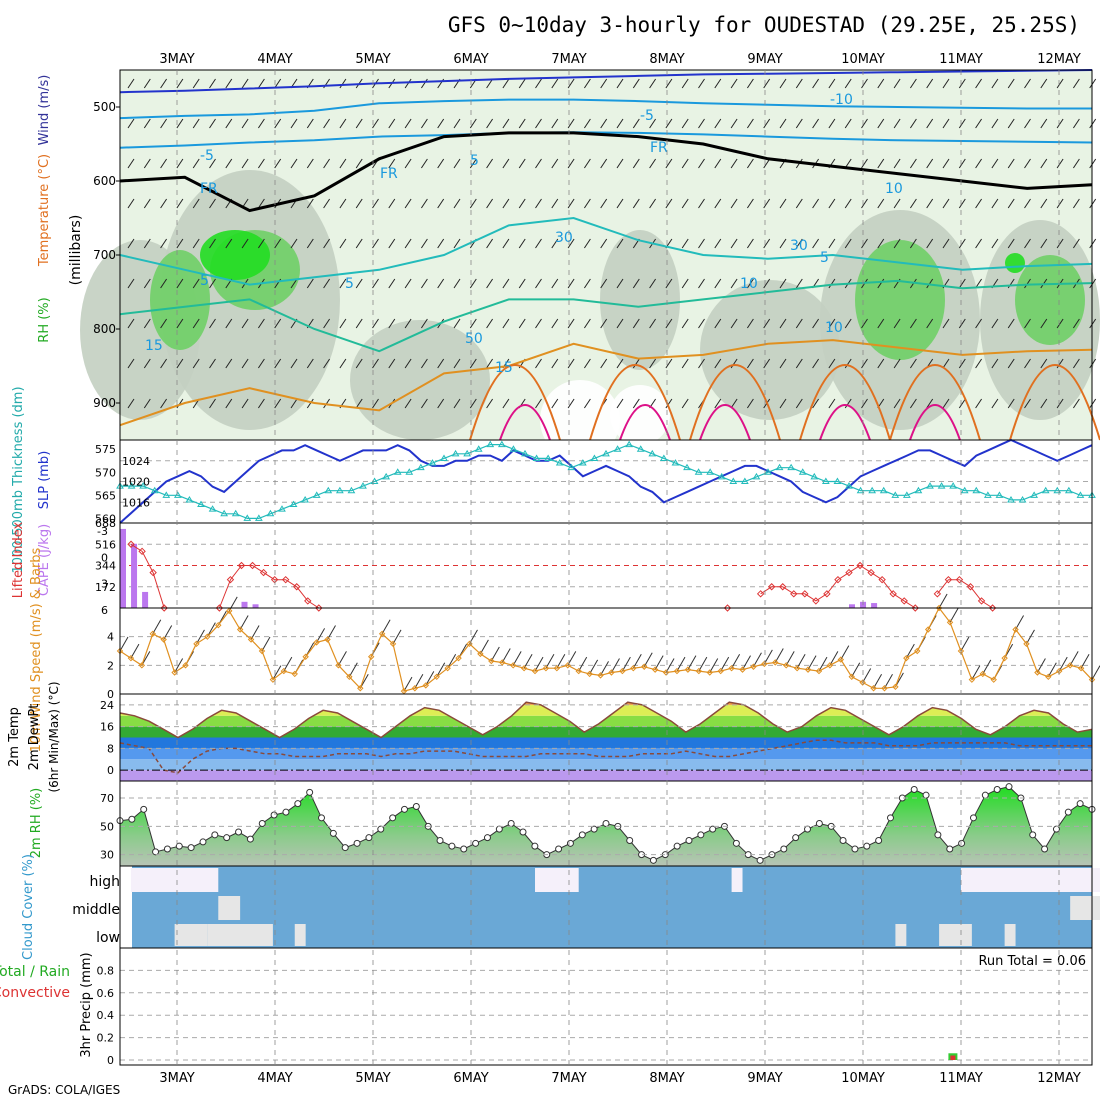  What do you see at coordinates (1085, 908) in the screenshot?
I see `cloud-gap-middle` at bounding box center [1085, 908].